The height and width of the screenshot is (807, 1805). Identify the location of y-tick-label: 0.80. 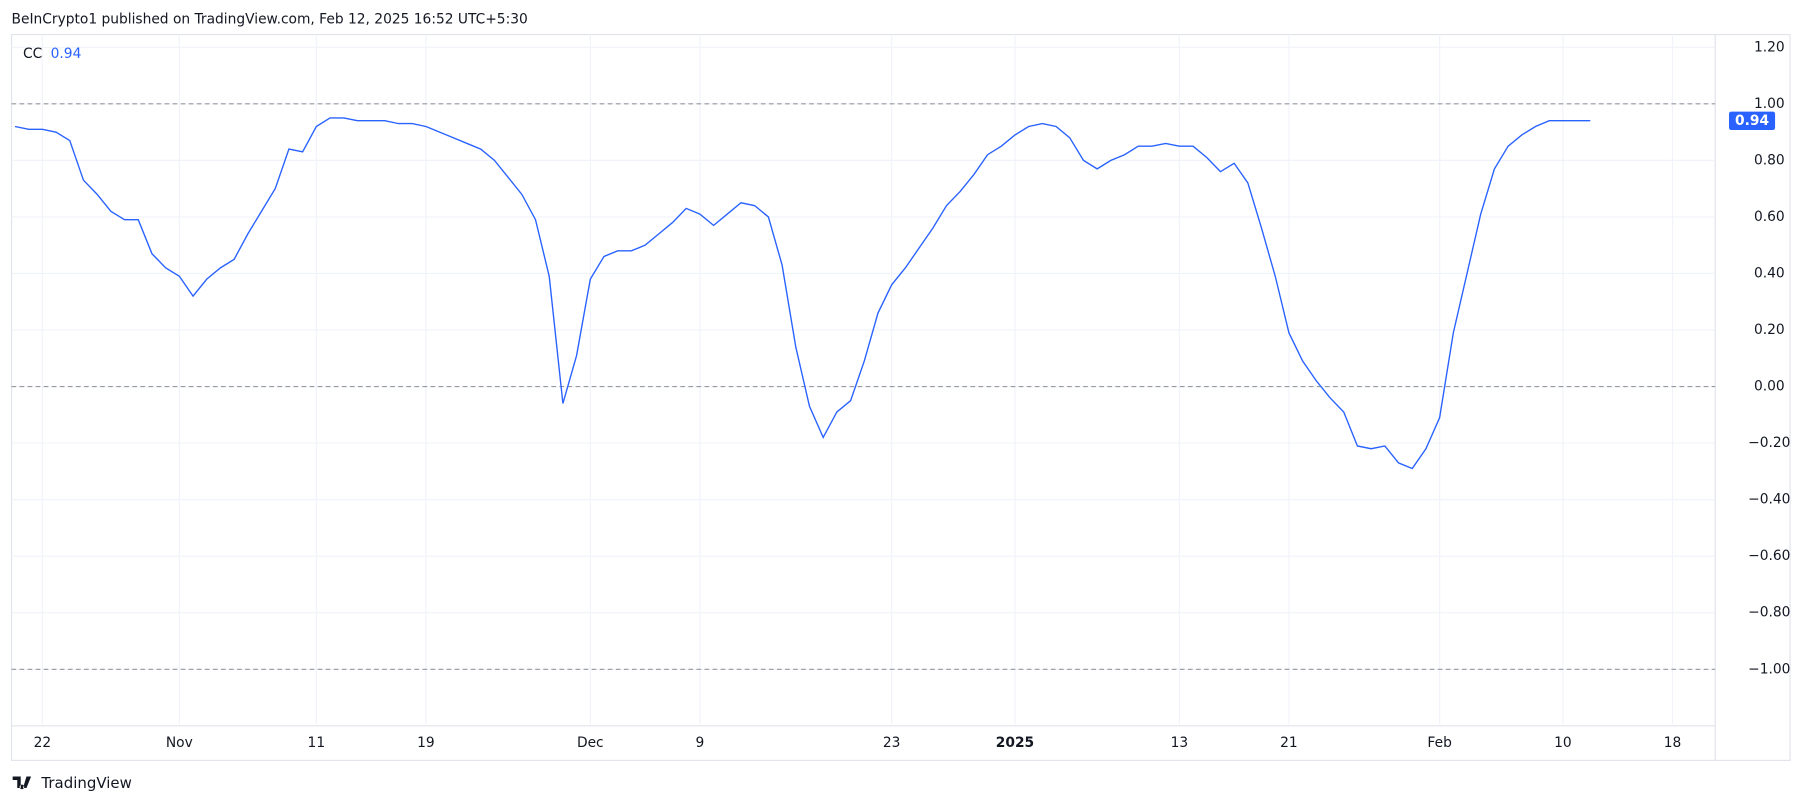
(1769, 160).